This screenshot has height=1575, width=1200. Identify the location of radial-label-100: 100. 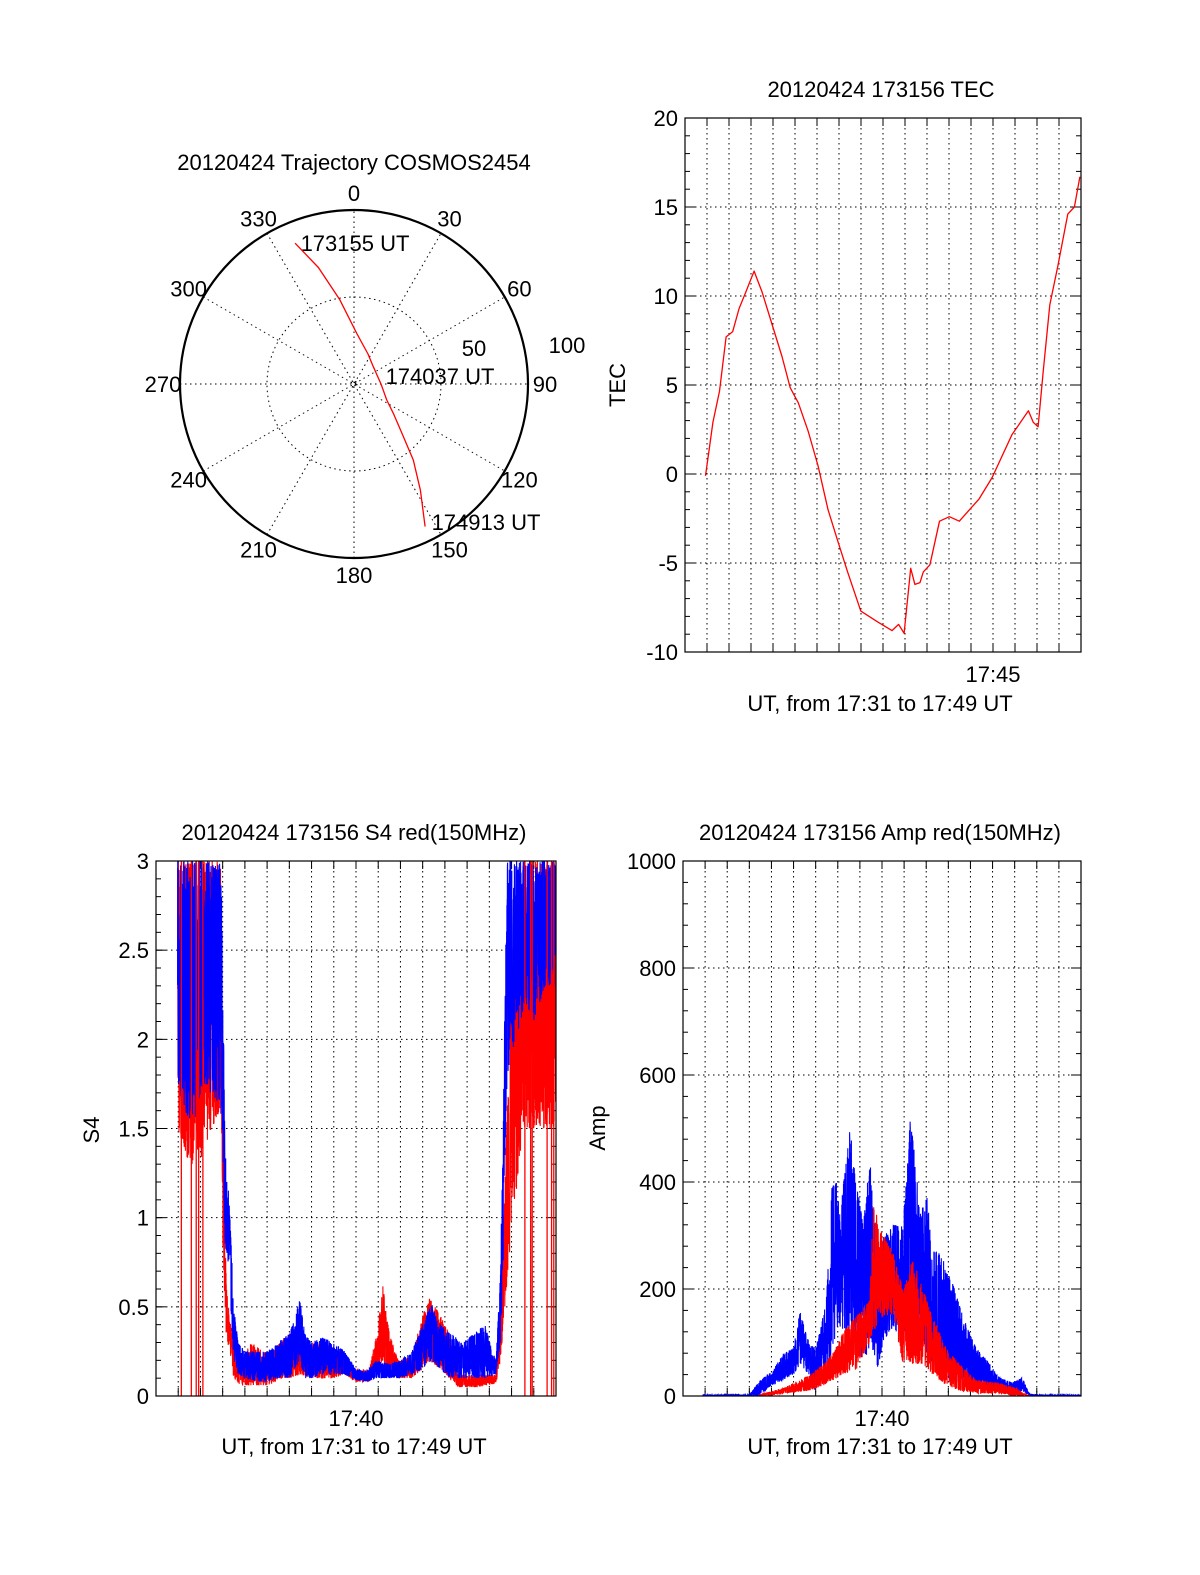
(567, 345).